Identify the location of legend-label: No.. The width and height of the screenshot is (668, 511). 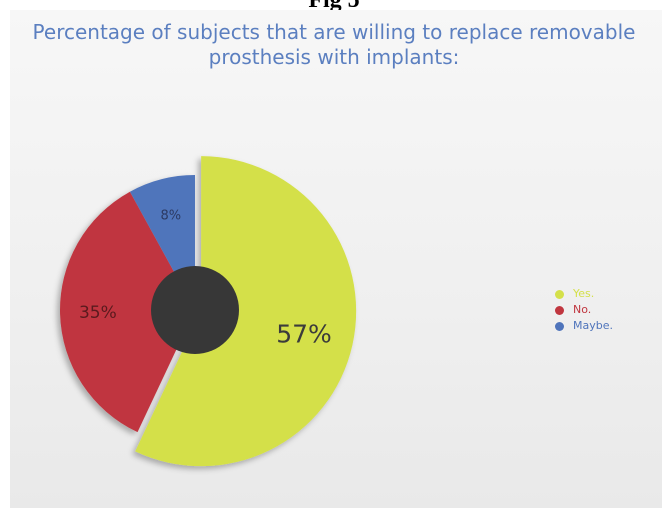
(582, 309).